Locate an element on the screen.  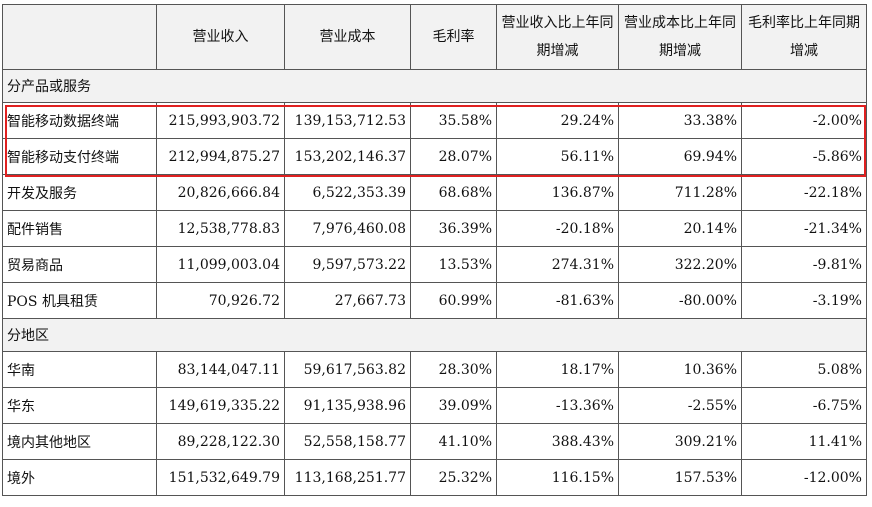
value-cell: 139,153,712.53 is located at coordinates (347, 120).